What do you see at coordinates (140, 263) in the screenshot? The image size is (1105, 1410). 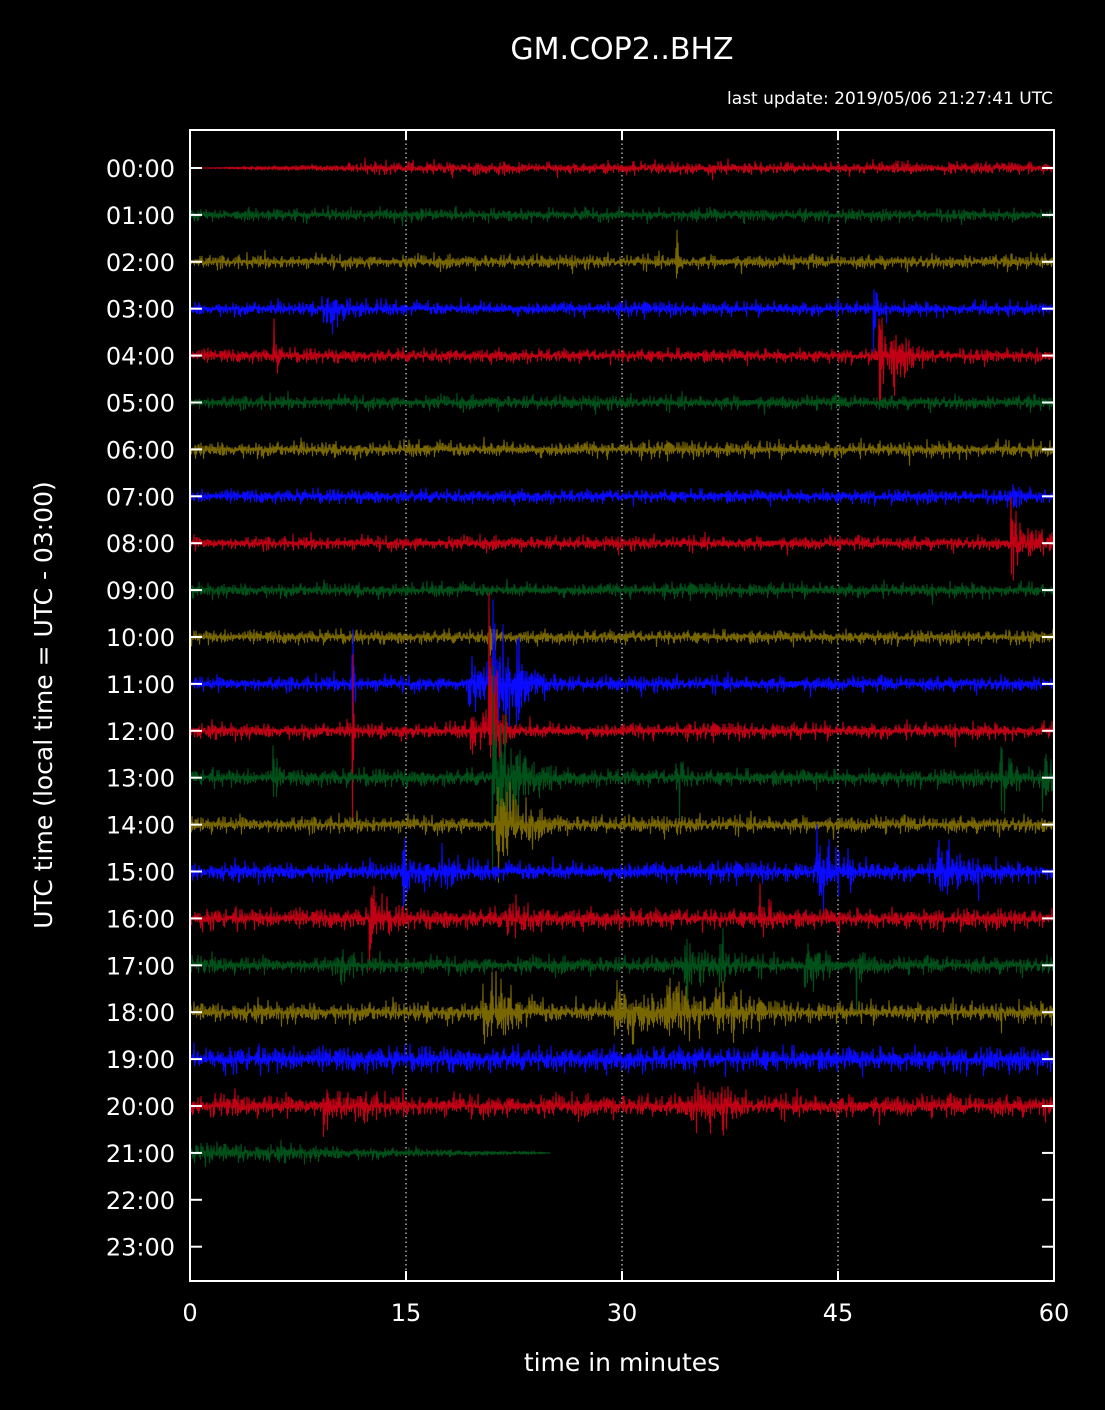 I see `y-tick-label: 02:00` at bounding box center [140, 263].